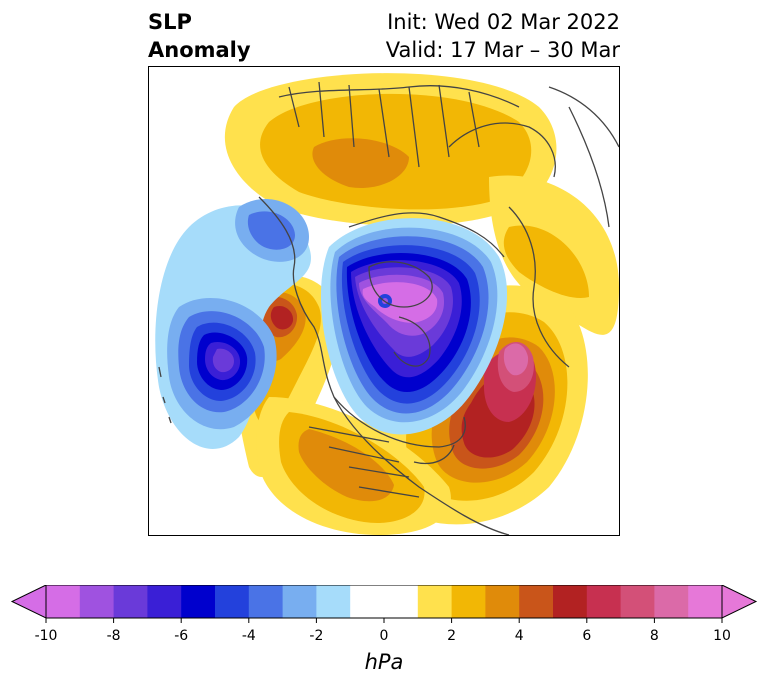  I want to click on colorbar-tick-label: -6, so click(181, 636).